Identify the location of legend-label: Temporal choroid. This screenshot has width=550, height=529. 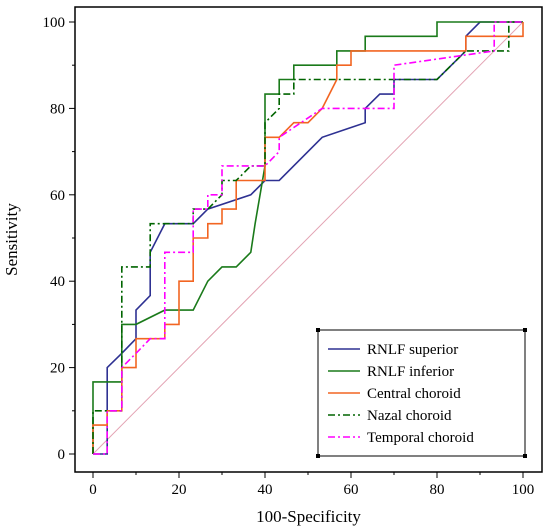
(420, 438).